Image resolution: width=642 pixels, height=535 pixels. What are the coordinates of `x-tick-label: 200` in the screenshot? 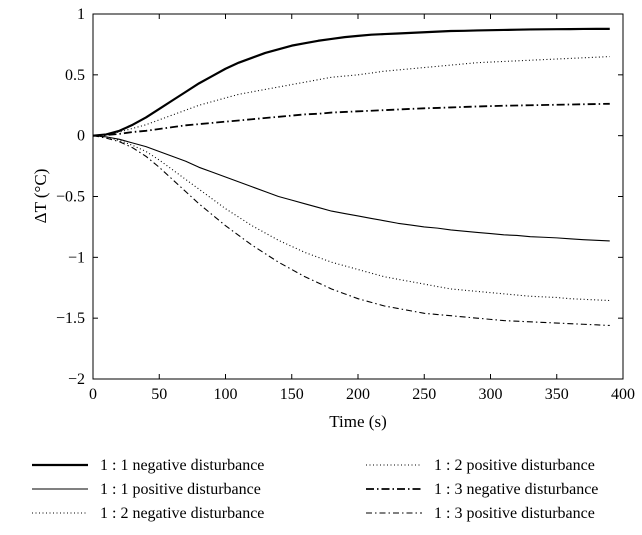 It's located at (358, 394).